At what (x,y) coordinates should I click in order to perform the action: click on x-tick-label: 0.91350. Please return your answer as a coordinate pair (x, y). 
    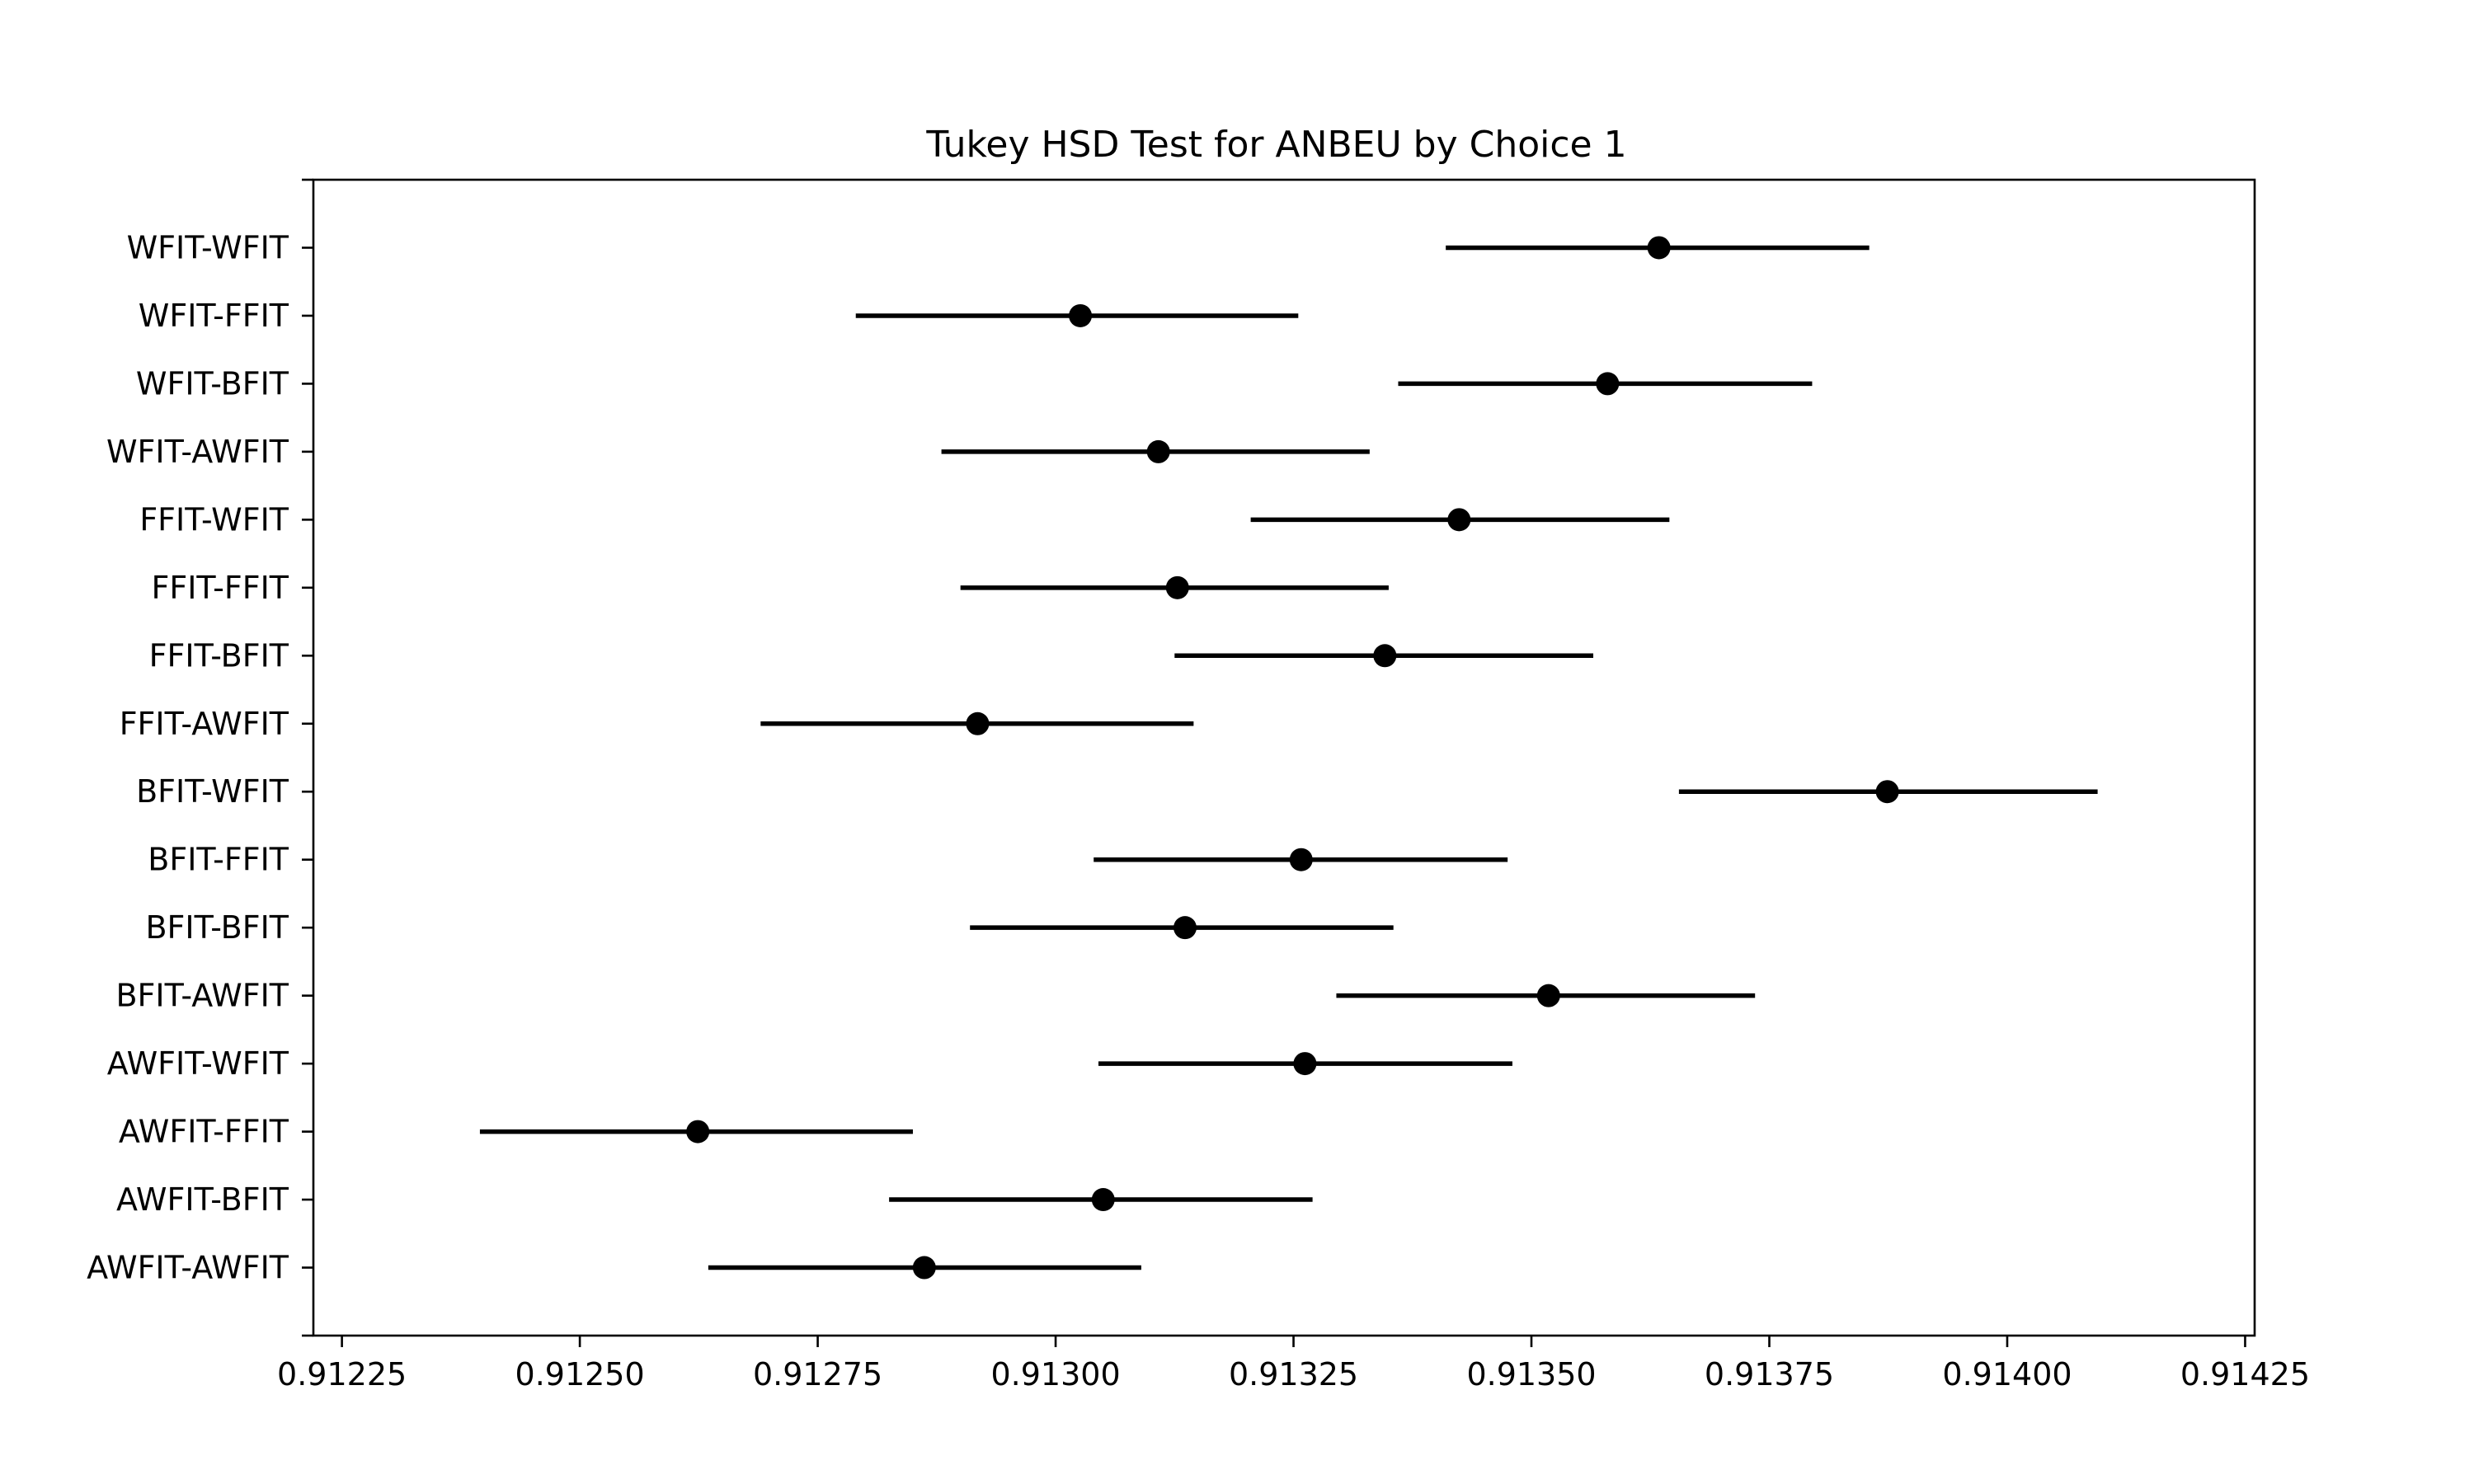
    Looking at the image, I should click on (1531, 1374).